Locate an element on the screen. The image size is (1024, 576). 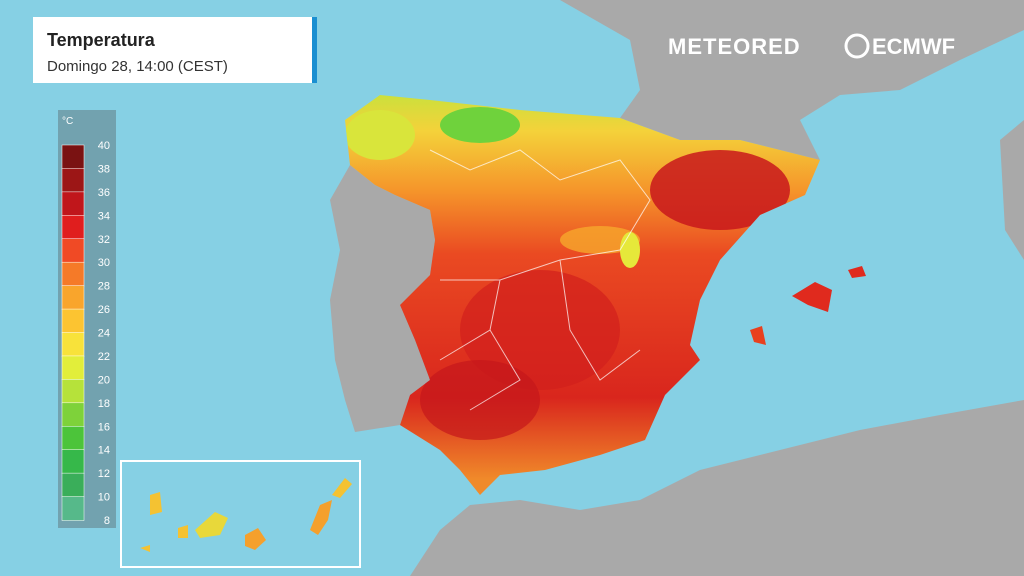
legend-label: 24 is located at coordinates (104, 334).